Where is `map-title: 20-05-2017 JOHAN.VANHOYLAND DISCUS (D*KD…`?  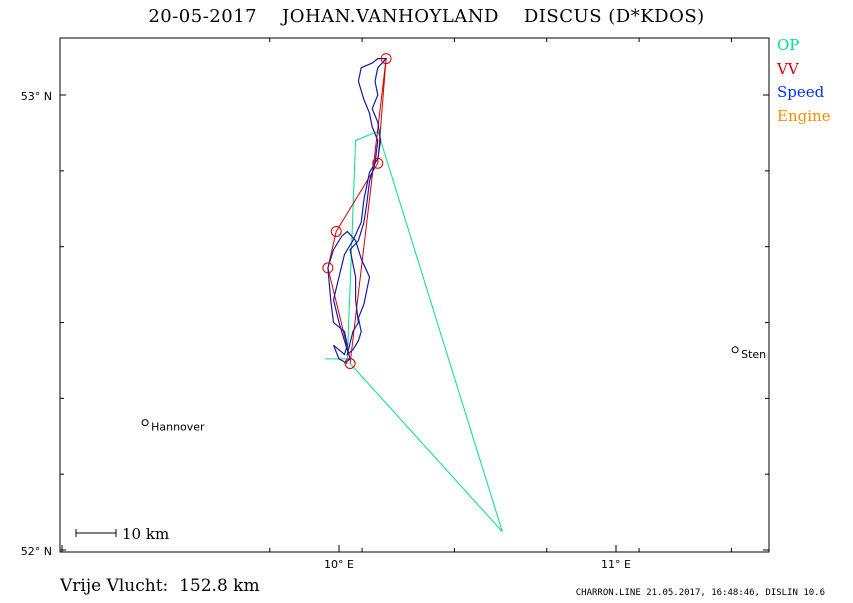
map-title: 20-05-2017 JOHAN.VANHOYLAND DISCUS (D*KD… is located at coordinates (426, 16).